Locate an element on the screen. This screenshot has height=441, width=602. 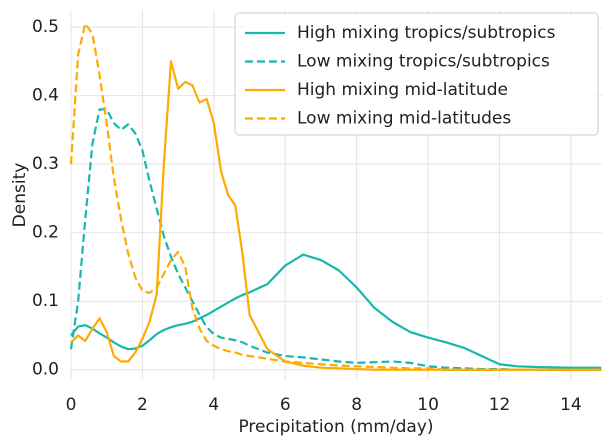
legend-label: Low mixing tropics/subtropics is located at coordinates (423, 62).